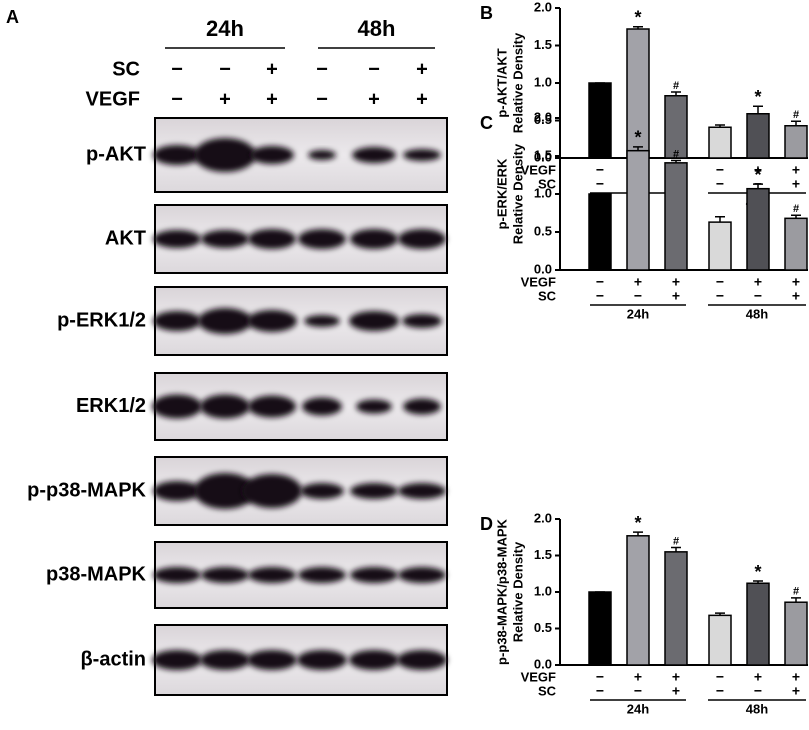 This screenshot has height=730, width=809. I want to click on blot-label: p38-MAPK, so click(96, 574).